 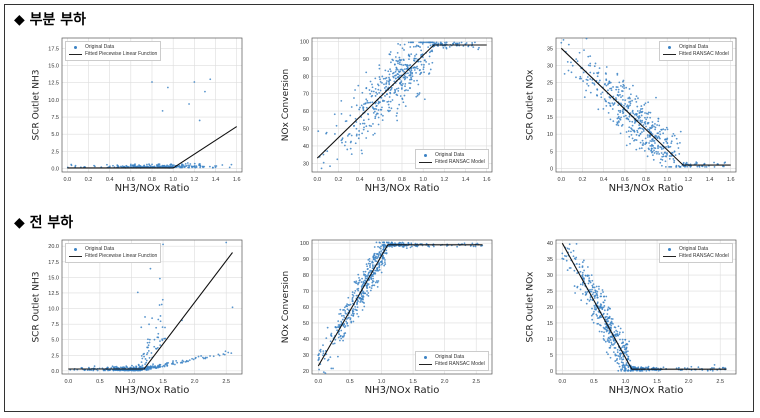 What do you see at coordinates (425, 357) in the screenshot?
I see `legend-marker-dot` at bounding box center [425, 357].